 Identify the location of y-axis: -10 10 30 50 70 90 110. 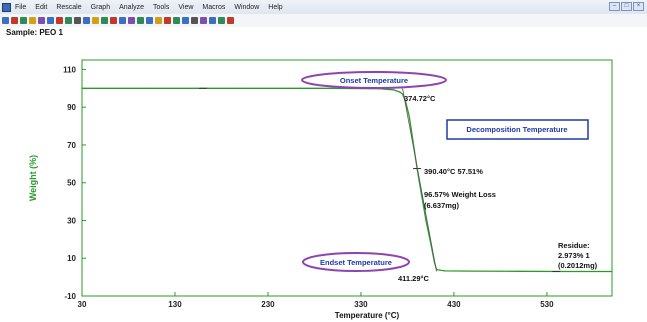
(74, 183).